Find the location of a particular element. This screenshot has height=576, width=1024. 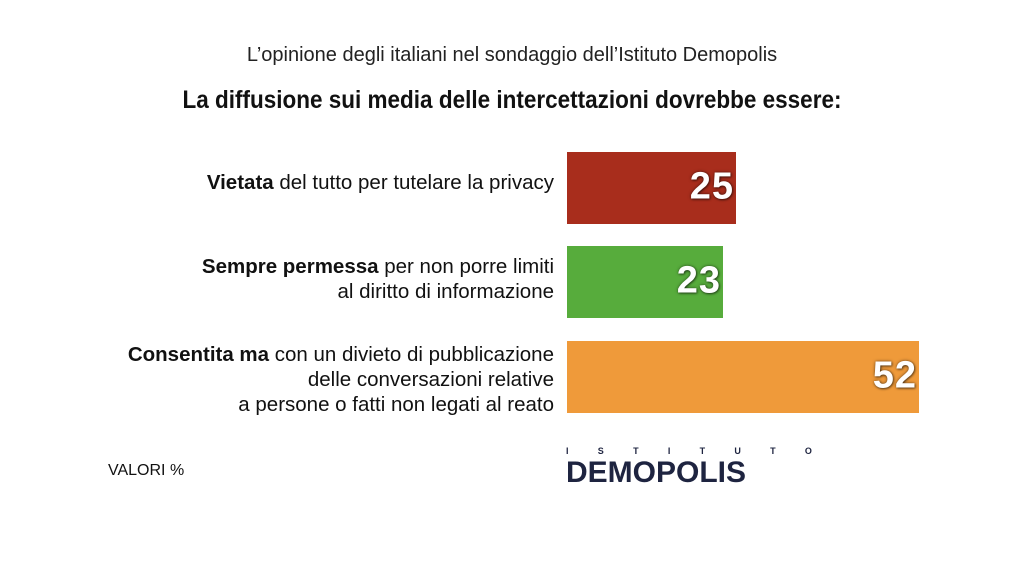

category-label-text: con un divieto di pubblicazione is located at coordinates (414, 354).